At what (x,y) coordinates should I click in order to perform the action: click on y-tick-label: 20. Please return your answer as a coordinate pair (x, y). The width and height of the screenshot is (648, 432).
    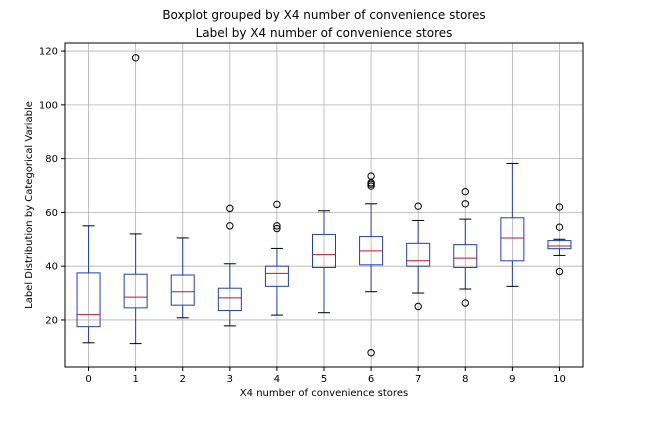
    Looking at the image, I should click on (51, 320).